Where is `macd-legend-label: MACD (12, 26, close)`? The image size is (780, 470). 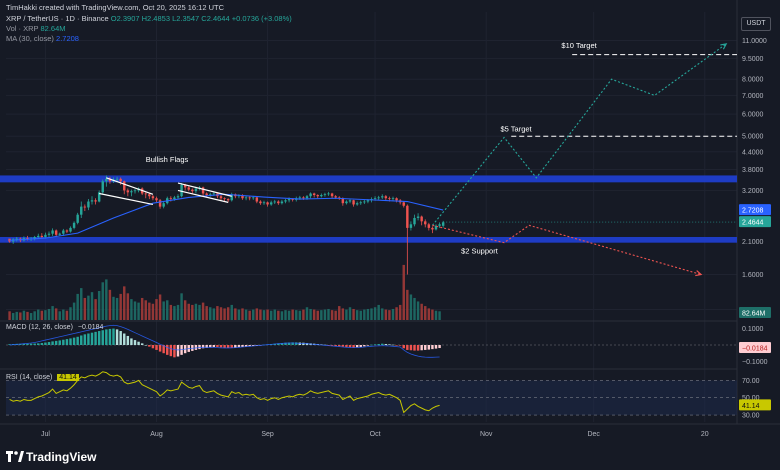 macd-legend-label: MACD (12, 26, close) is located at coordinates (39, 327).